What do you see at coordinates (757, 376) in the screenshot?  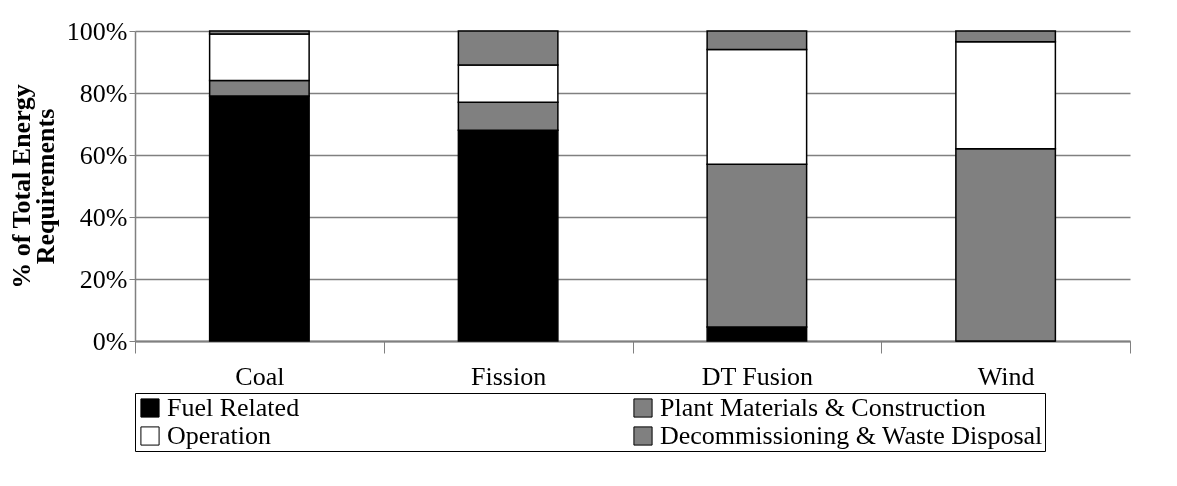 I see `x-tick-label: DT Fusion` at bounding box center [757, 376].